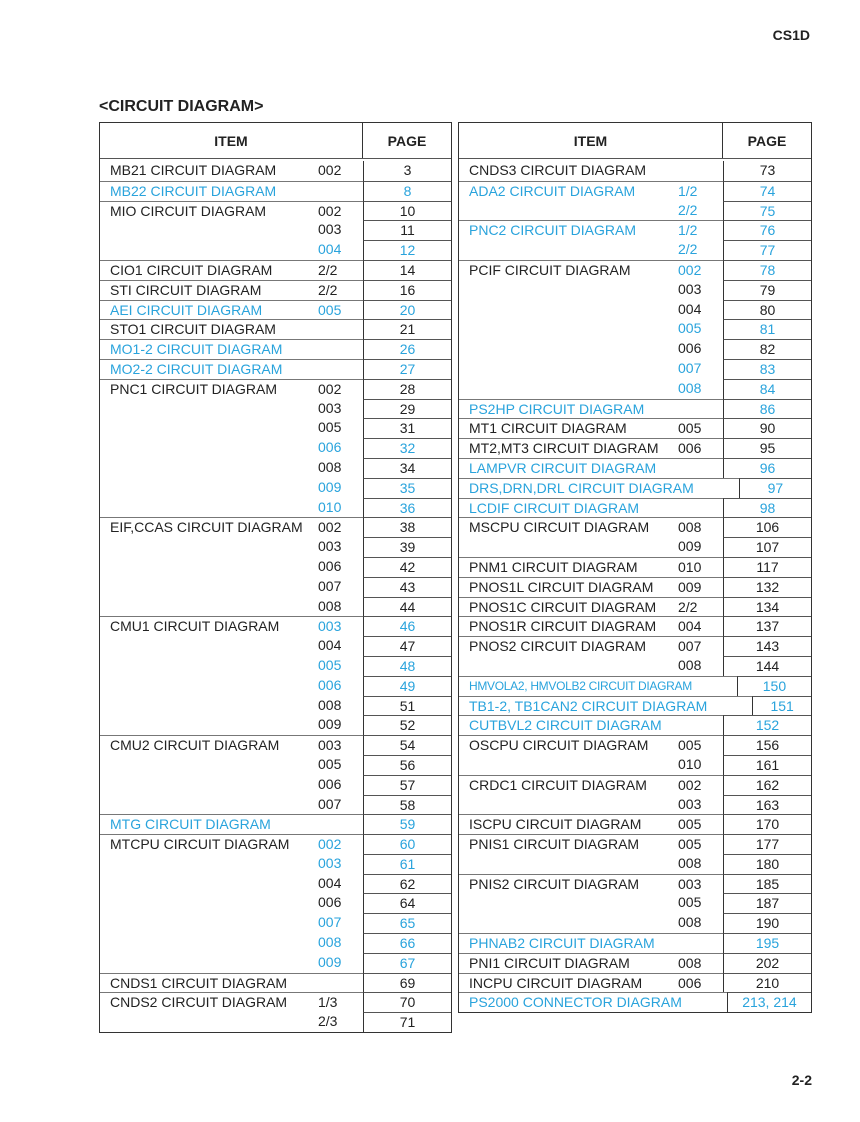 The image size is (860, 1122). What do you see at coordinates (767, 171) in the screenshot?
I see `page-reference: 73` at bounding box center [767, 171].